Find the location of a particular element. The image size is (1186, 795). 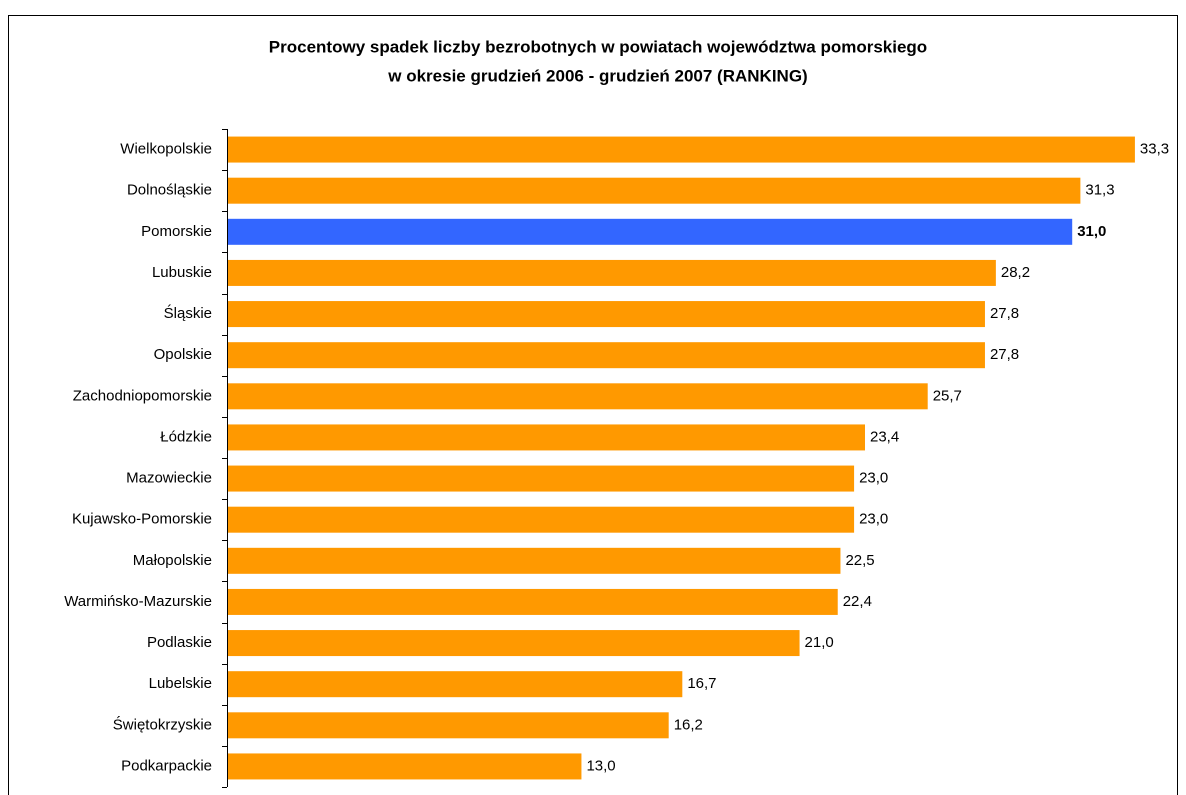

y-tick-label: Małopolskie is located at coordinates (172, 560).